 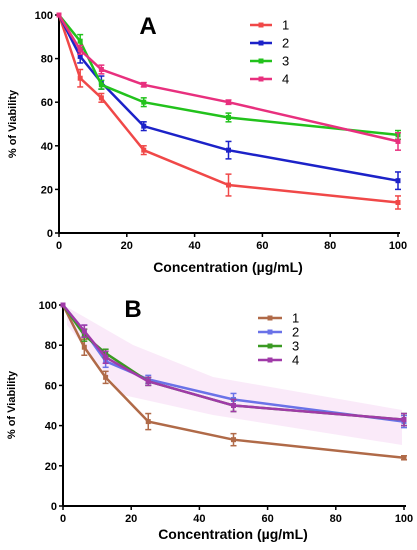 What do you see at coordinates (269, 52) in the screenshot?
I see `legend: 1 2 3 4` at bounding box center [269, 52].